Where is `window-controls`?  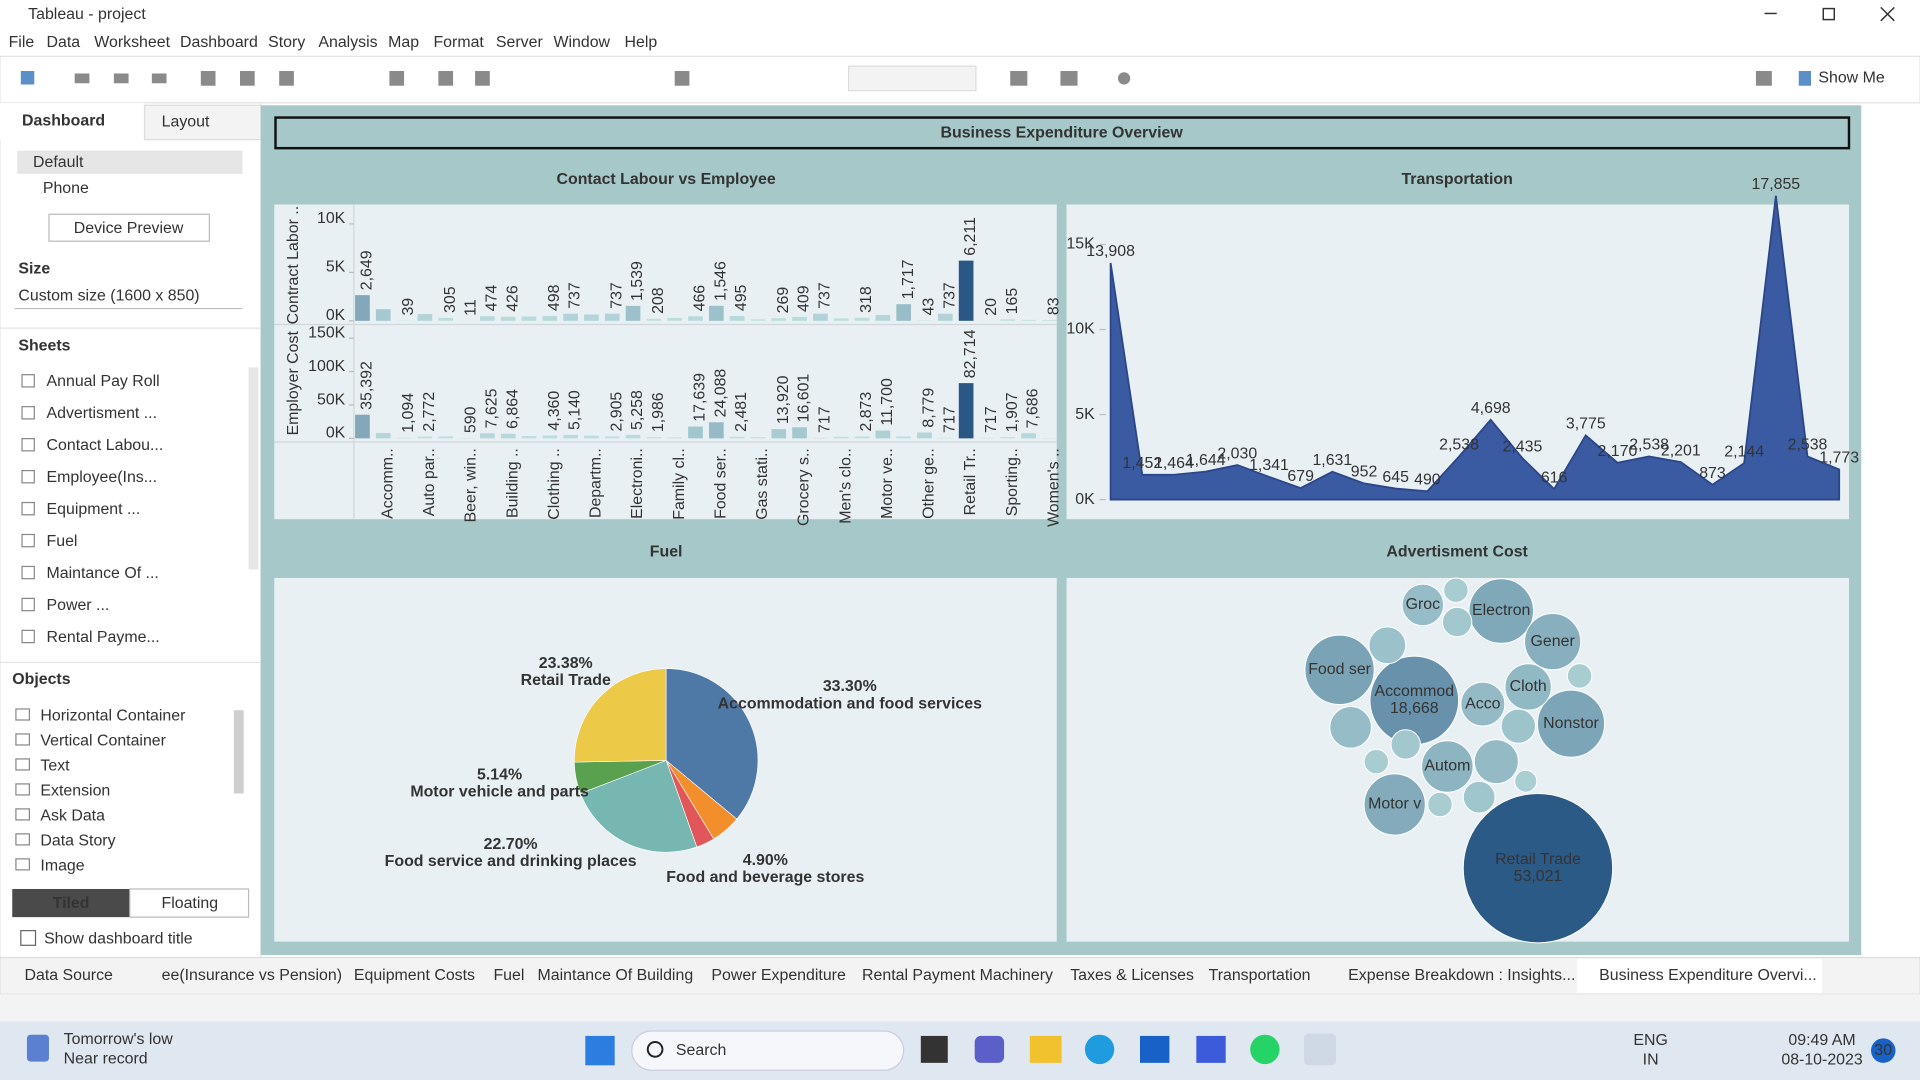
window-controls is located at coordinates (1829, 14).